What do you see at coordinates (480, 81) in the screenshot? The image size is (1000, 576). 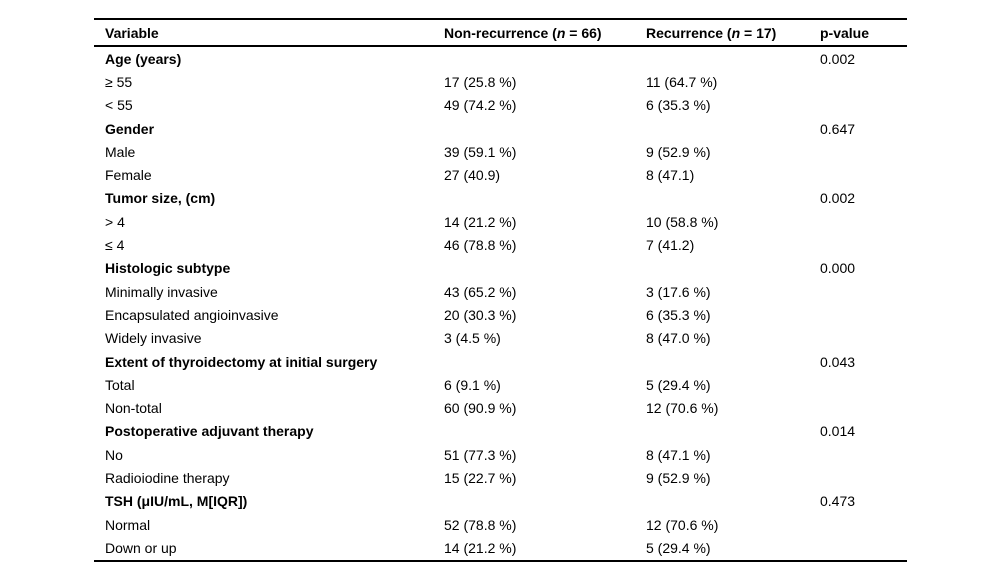 I see `cell-non-recurrence: 17 (25.8 %)` at bounding box center [480, 81].